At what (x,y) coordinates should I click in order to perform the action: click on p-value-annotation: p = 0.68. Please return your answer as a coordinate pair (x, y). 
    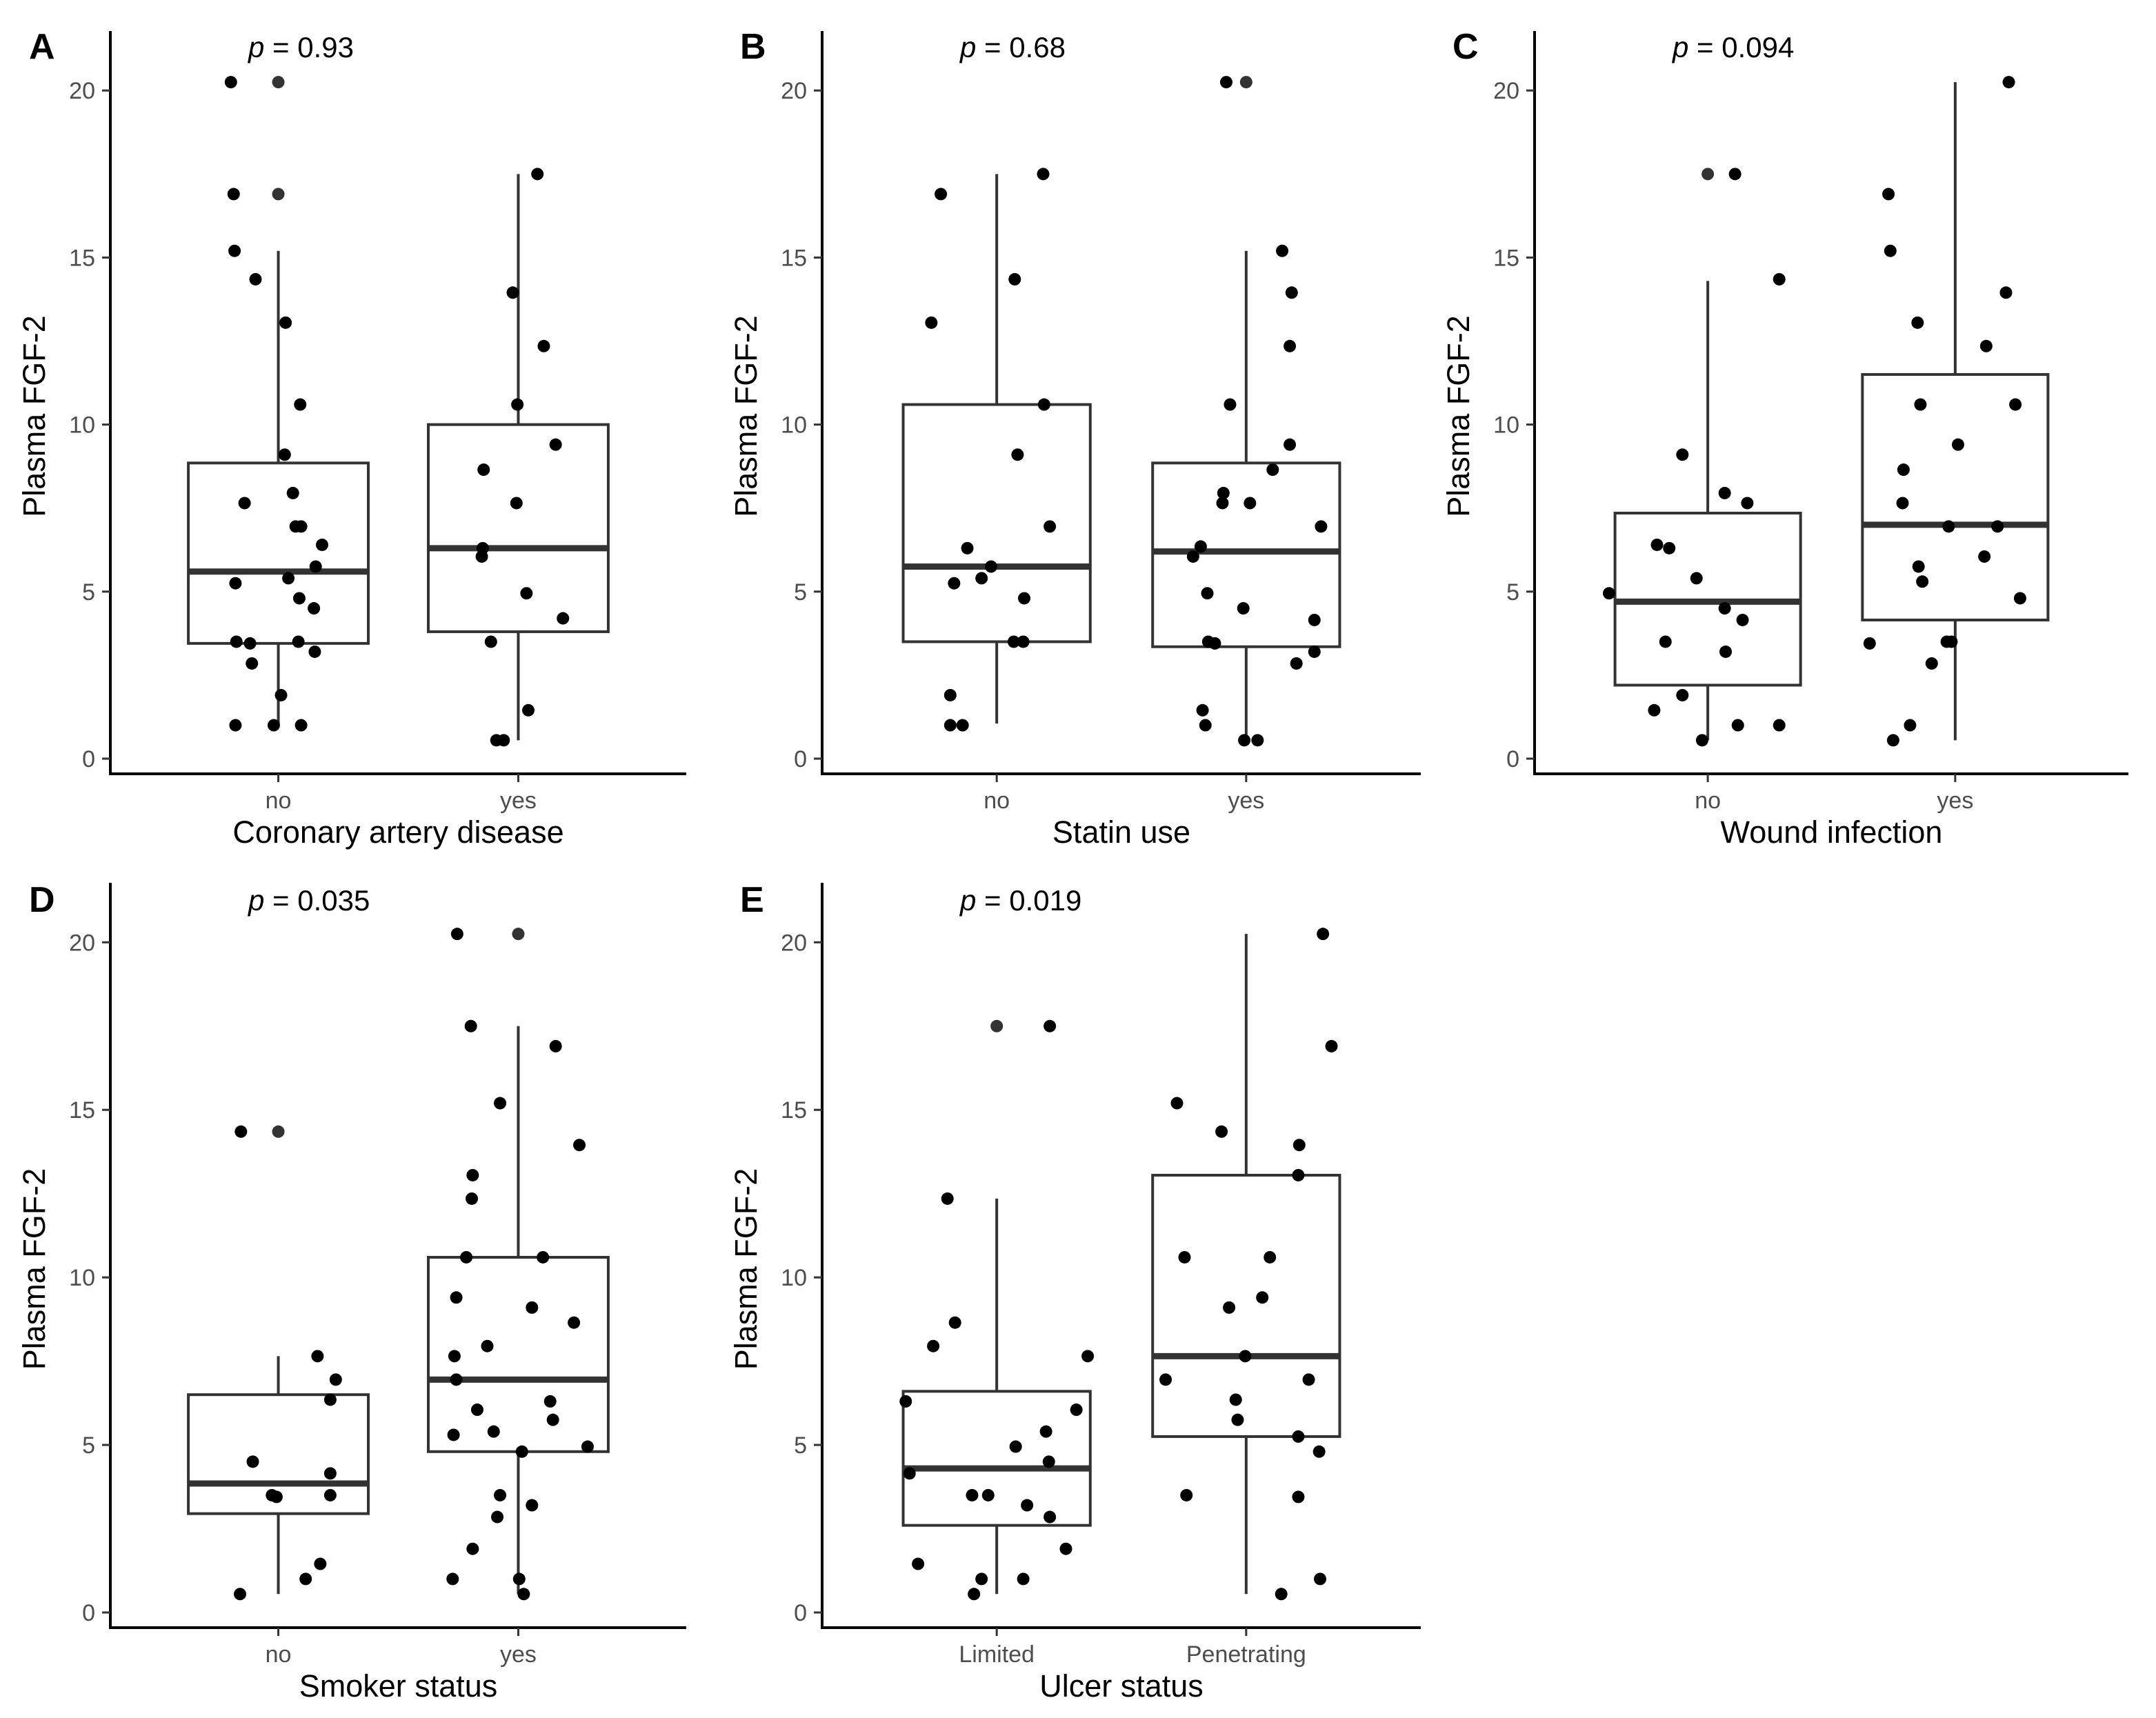
    Looking at the image, I should click on (1012, 47).